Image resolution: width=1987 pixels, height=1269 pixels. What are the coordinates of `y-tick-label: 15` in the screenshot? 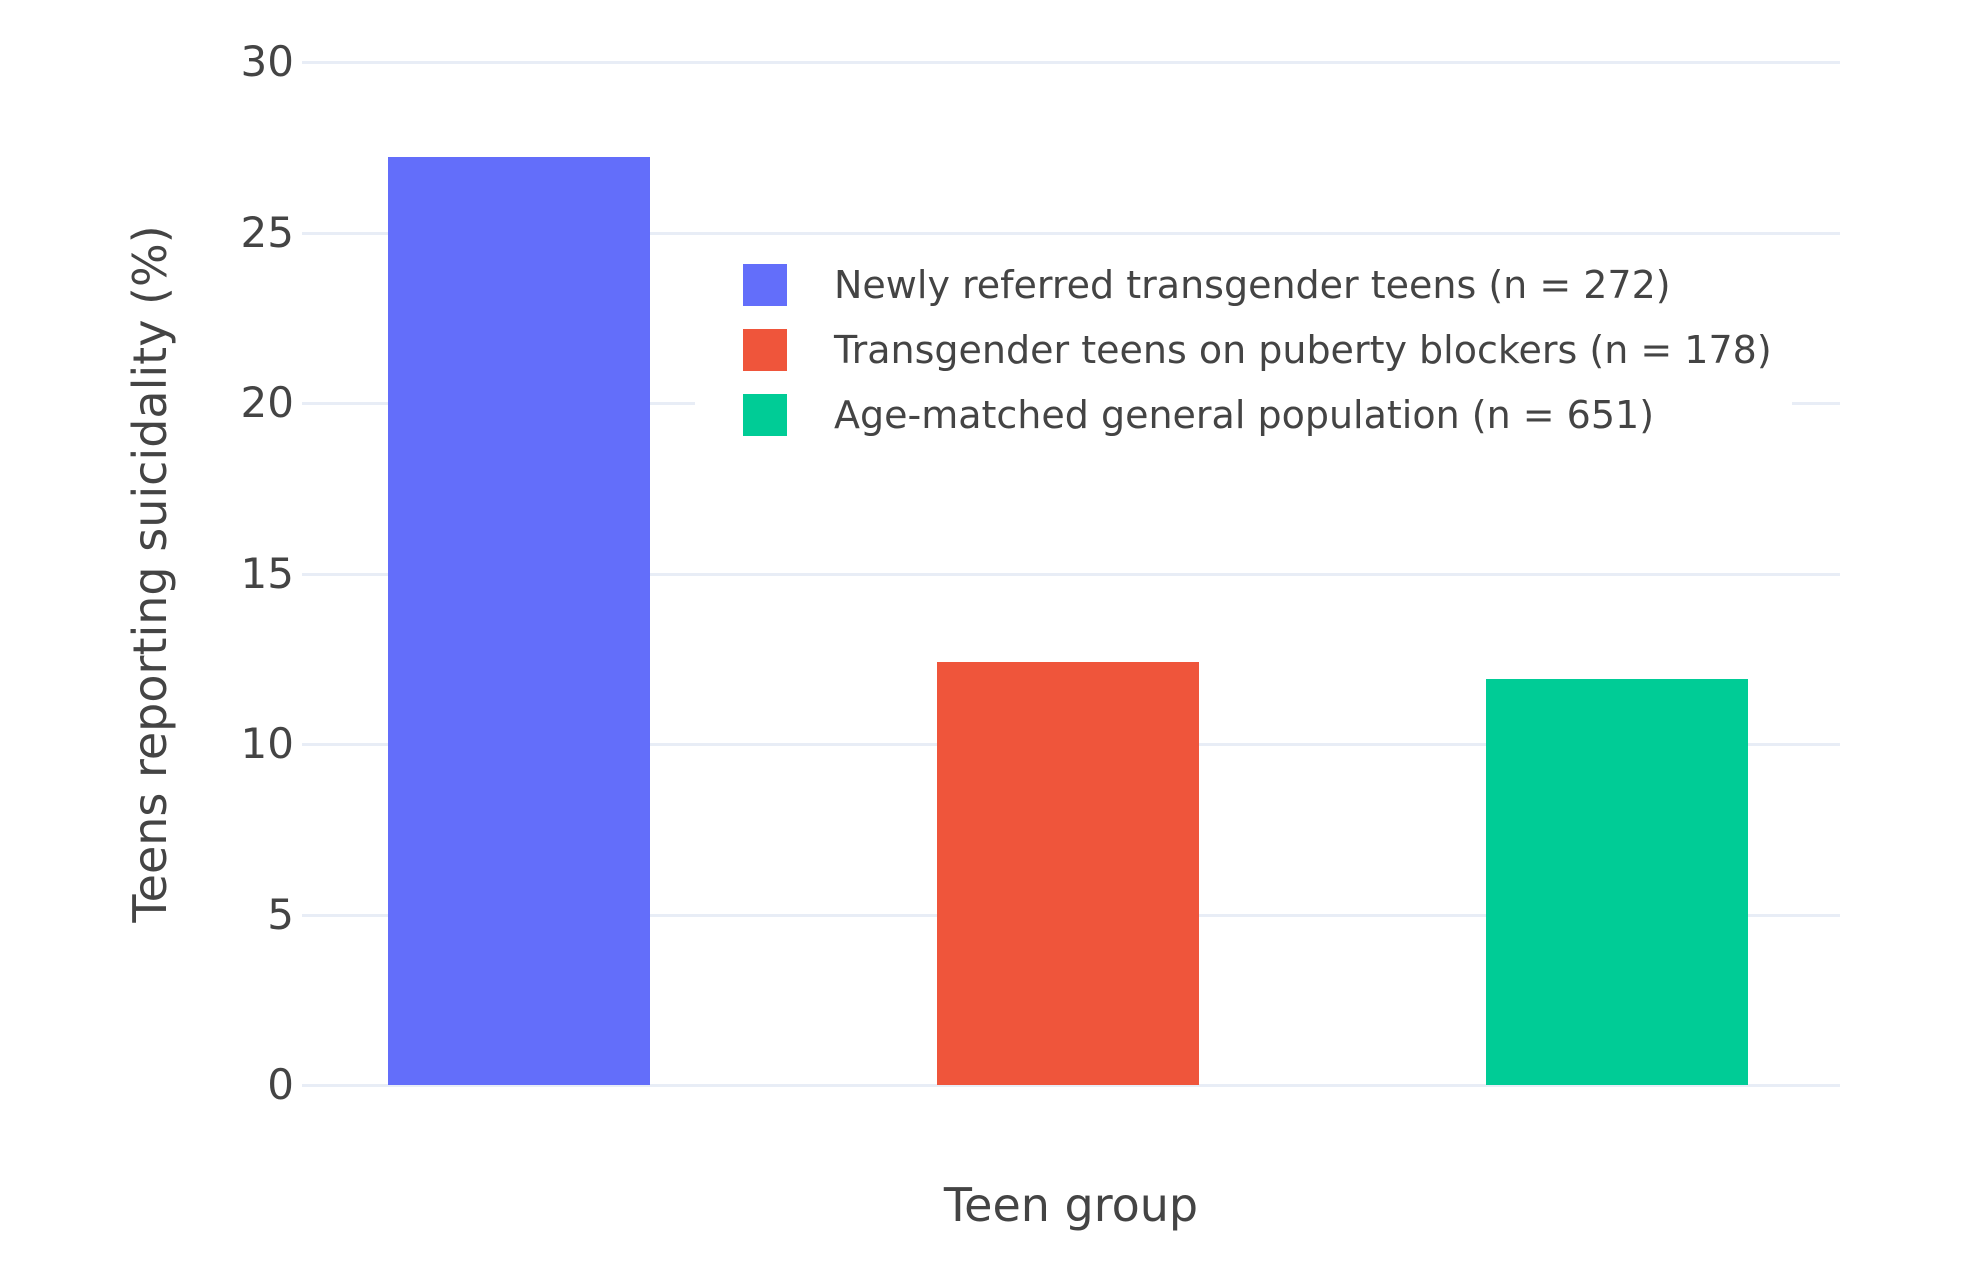 It's located at (267, 573).